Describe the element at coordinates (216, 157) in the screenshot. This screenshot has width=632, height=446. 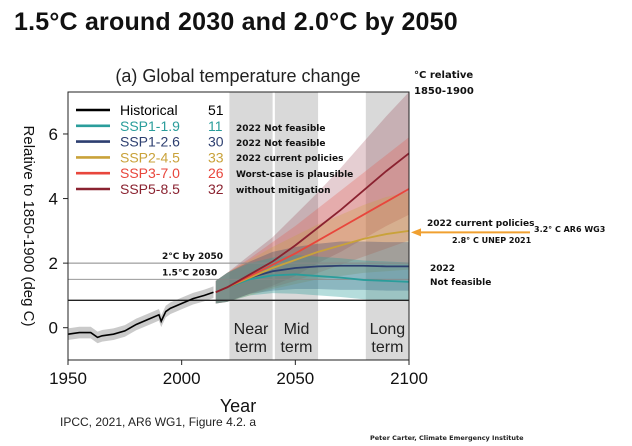
I see `legend-count: 33` at that location.